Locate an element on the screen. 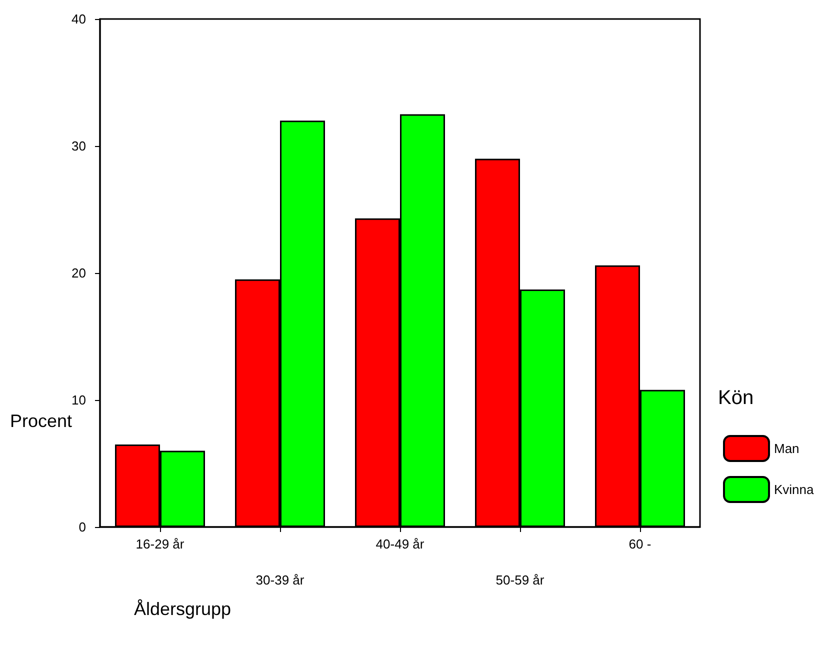 This screenshot has width=830, height=645. x-tick-label: 30-39 år is located at coordinates (280, 580).